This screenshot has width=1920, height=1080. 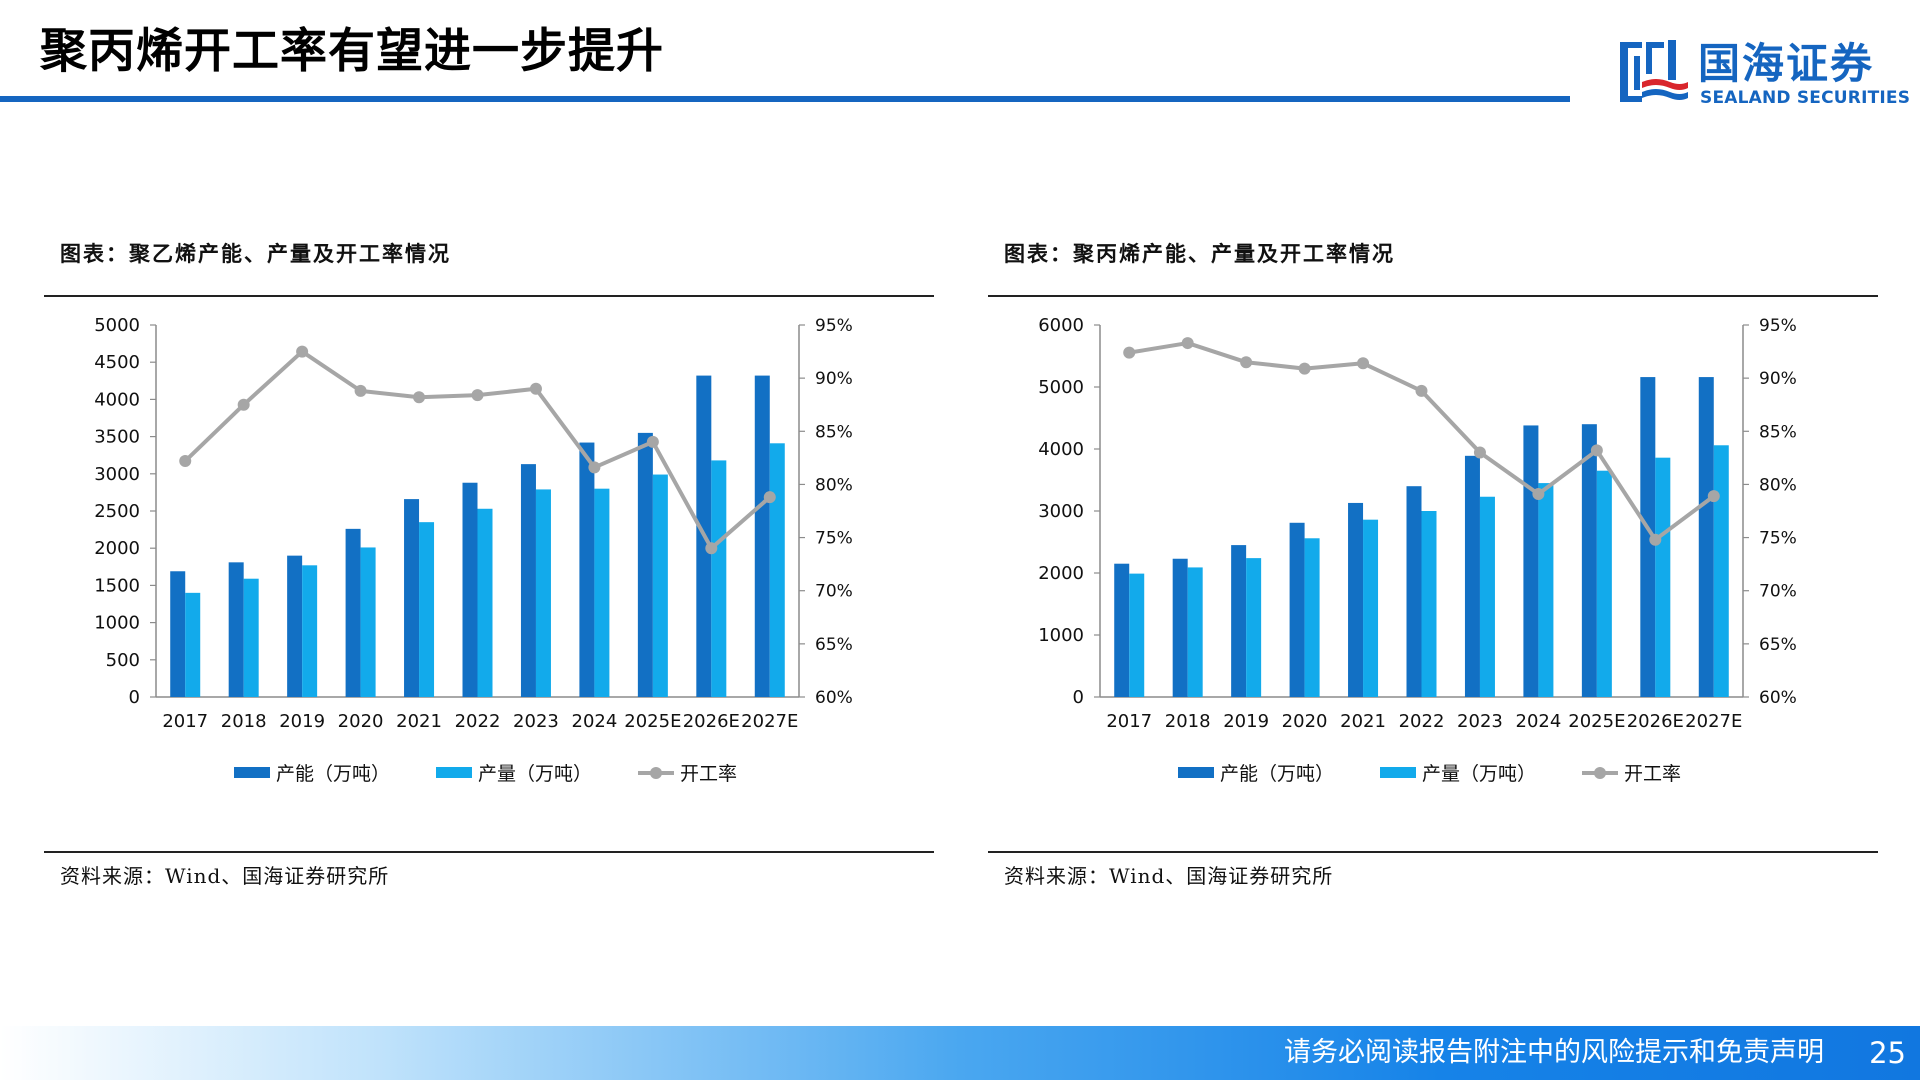 I want to click on y-left-tick-label: 0, so click(x=1078, y=697).